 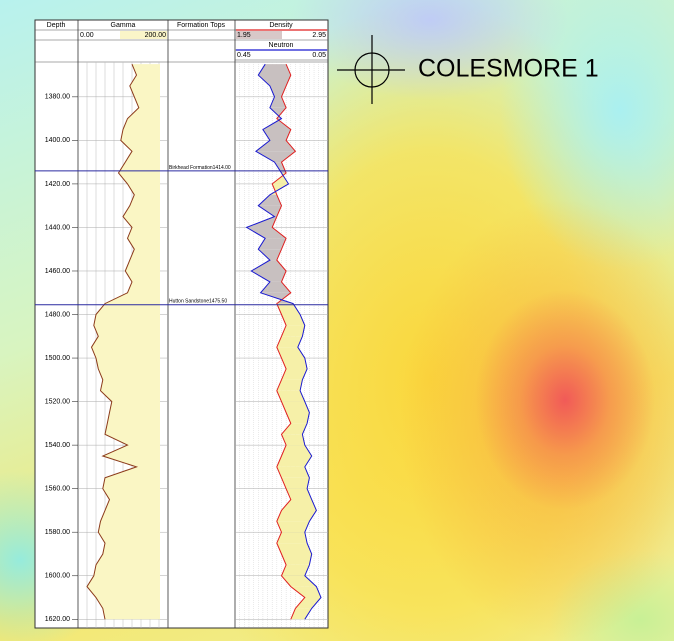 I want to click on track-header: Gamma, so click(x=123, y=25).